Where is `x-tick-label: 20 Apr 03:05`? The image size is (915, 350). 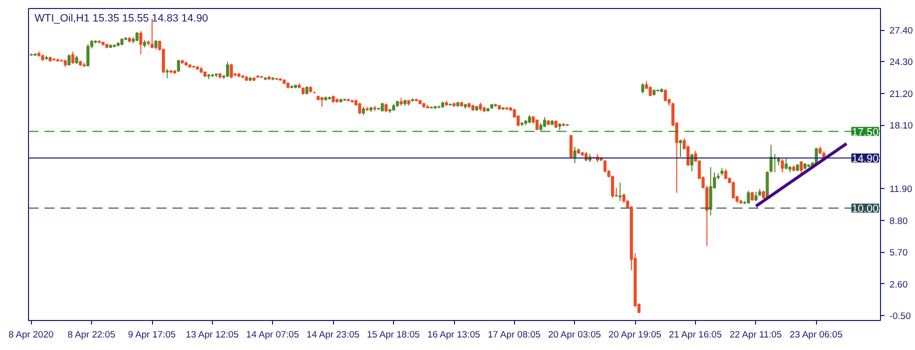
x-tick-label: 20 Apr 03:05 is located at coordinates (574, 335).